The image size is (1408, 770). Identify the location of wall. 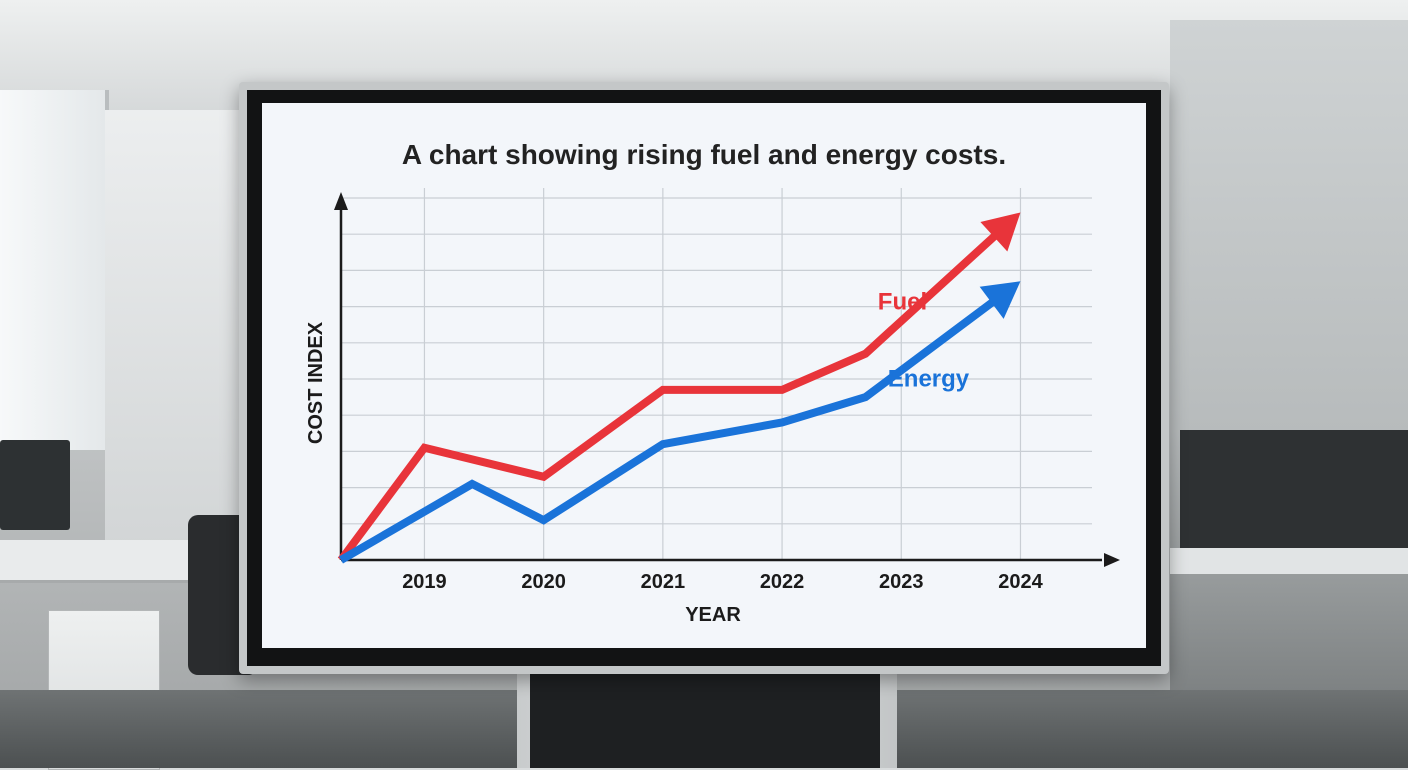
(172, 330).